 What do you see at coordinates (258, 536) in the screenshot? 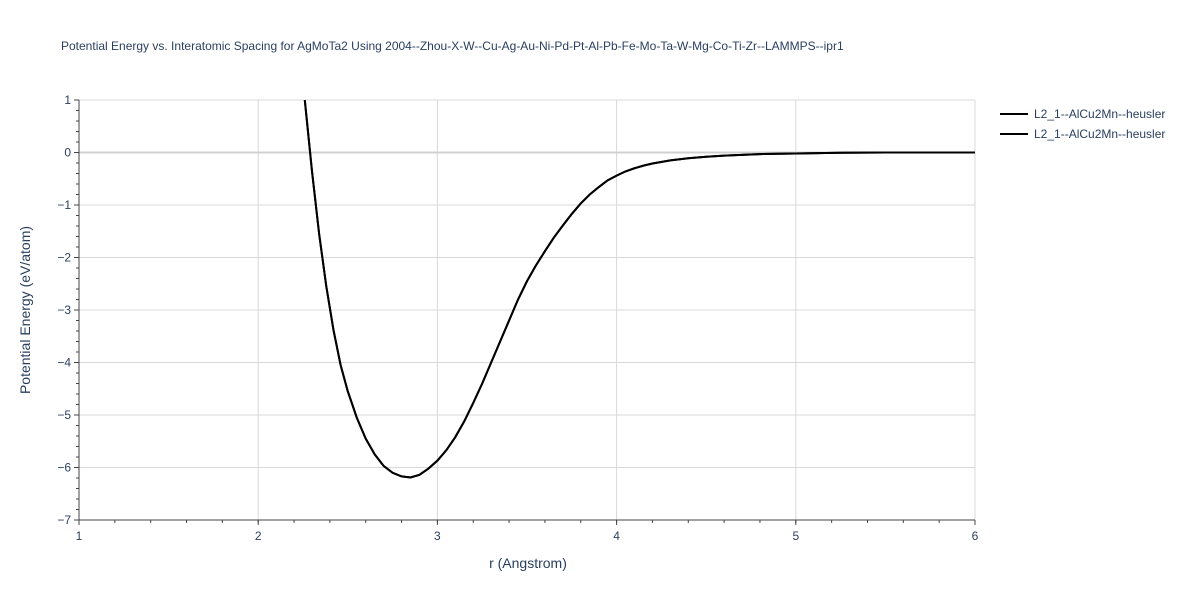
I see `x-tick-label: 2` at bounding box center [258, 536].